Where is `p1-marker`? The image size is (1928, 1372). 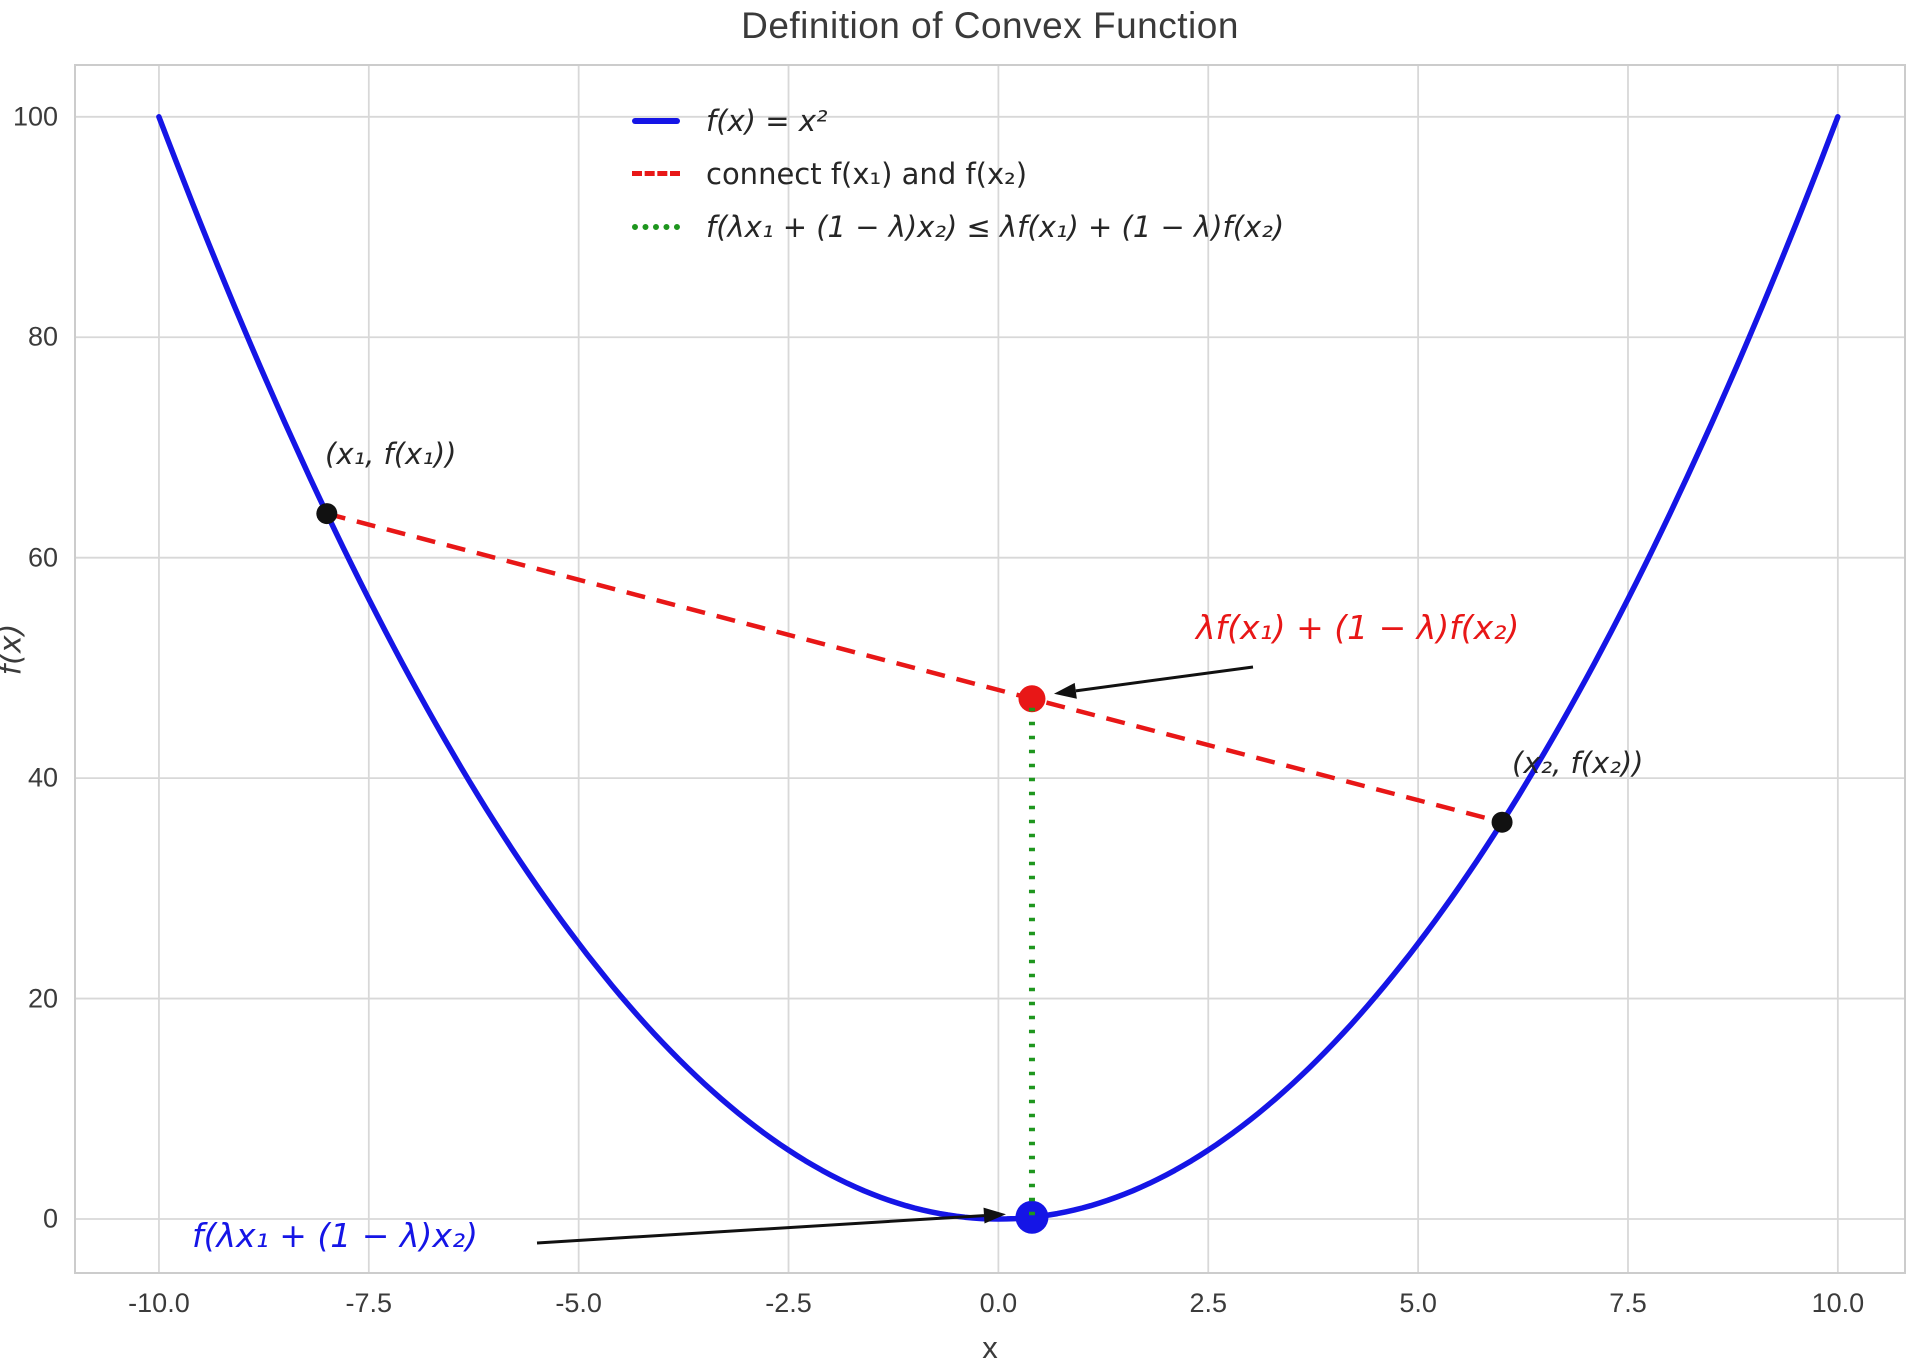
p1-marker is located at coordinates (327, 514).